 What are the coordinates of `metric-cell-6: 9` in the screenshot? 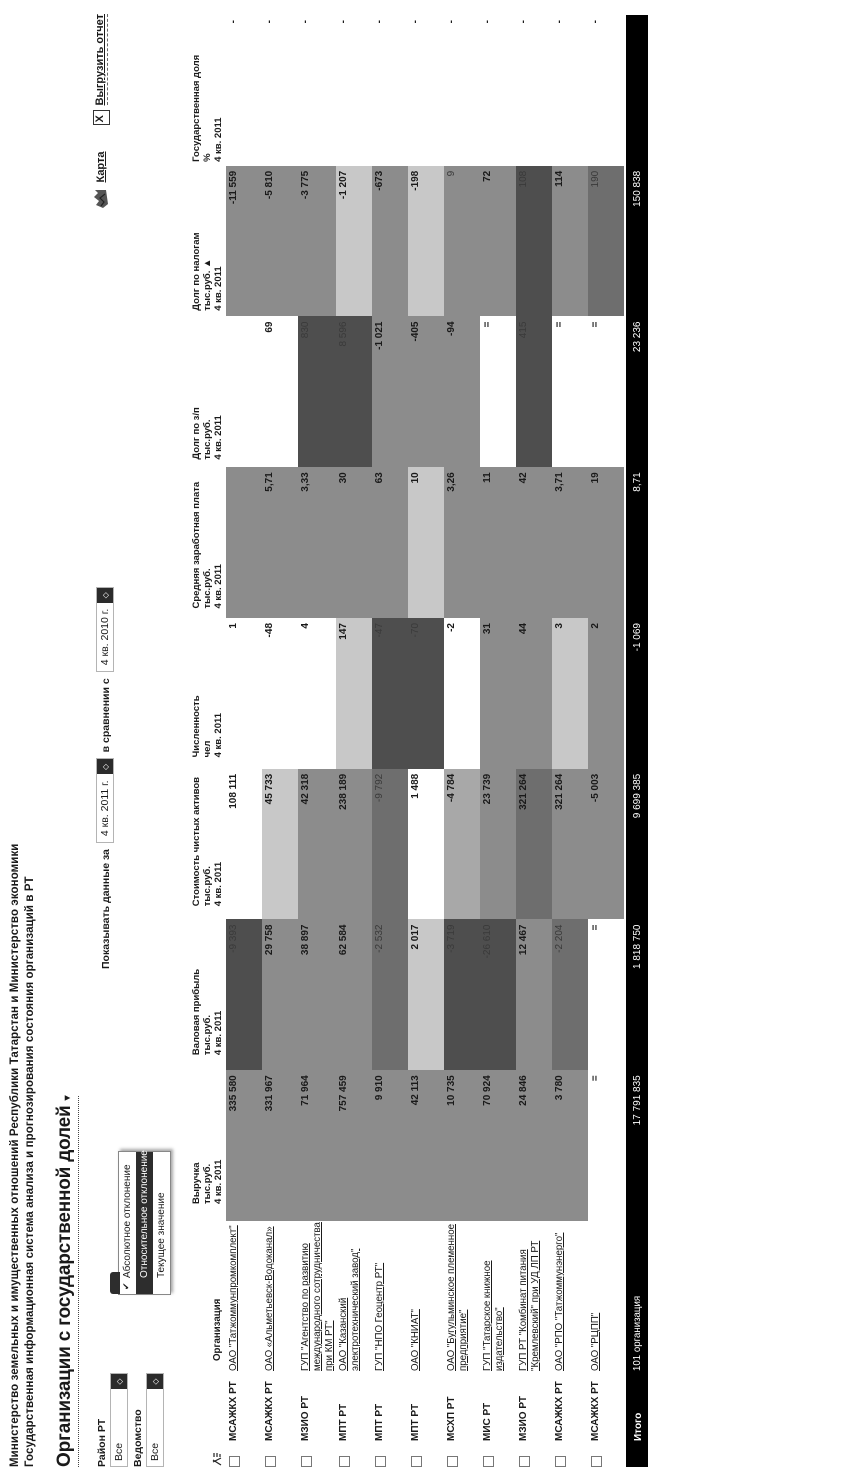 It's located at (462, 241).